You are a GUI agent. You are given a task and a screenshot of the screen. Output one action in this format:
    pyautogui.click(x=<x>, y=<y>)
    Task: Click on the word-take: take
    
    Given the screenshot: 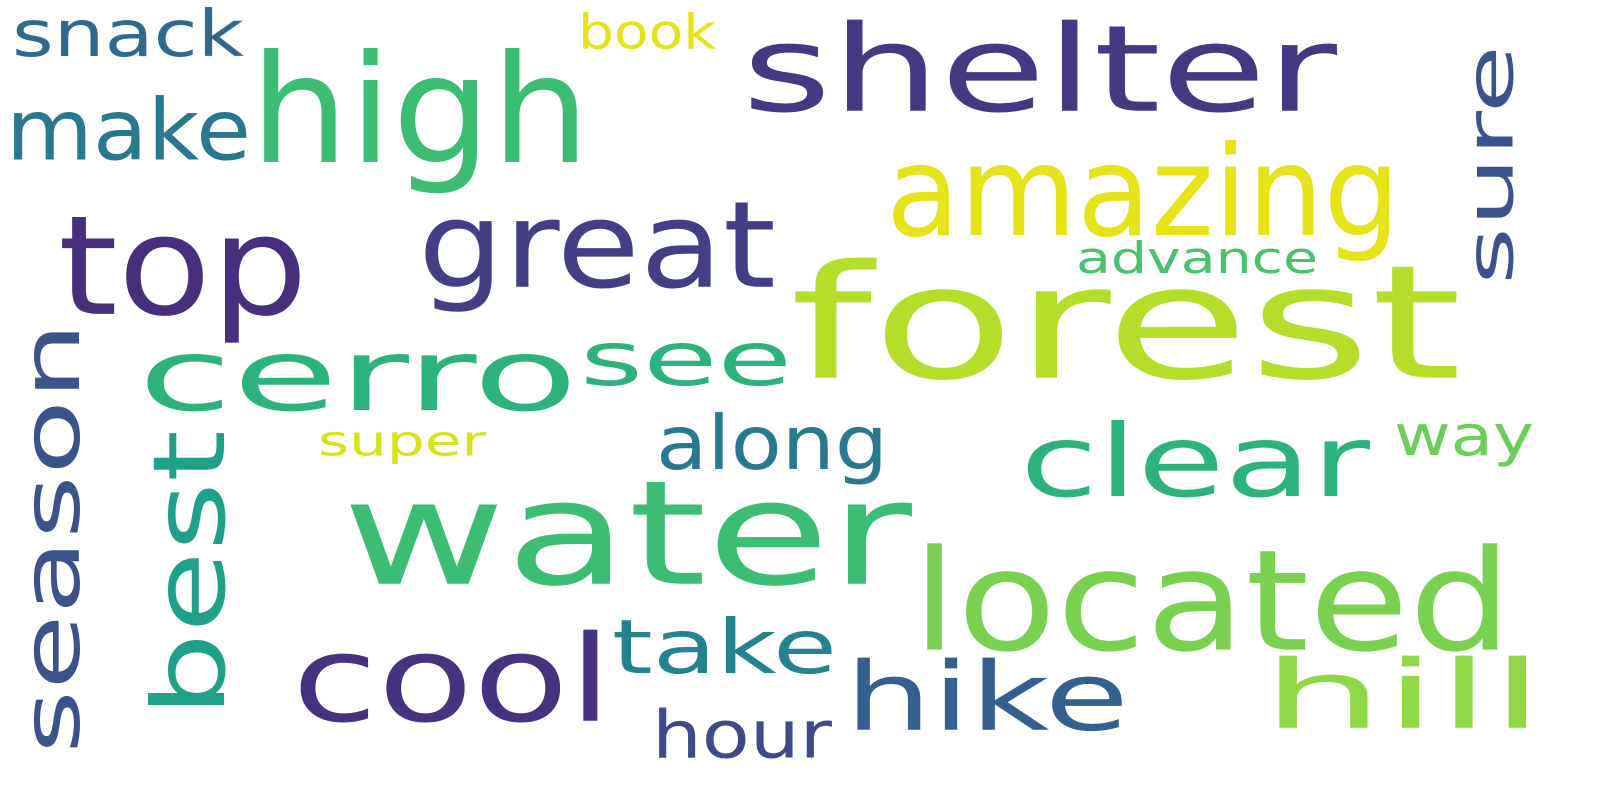 What is the action you would take?
    pyautogui.click(x=724, y=647)
    